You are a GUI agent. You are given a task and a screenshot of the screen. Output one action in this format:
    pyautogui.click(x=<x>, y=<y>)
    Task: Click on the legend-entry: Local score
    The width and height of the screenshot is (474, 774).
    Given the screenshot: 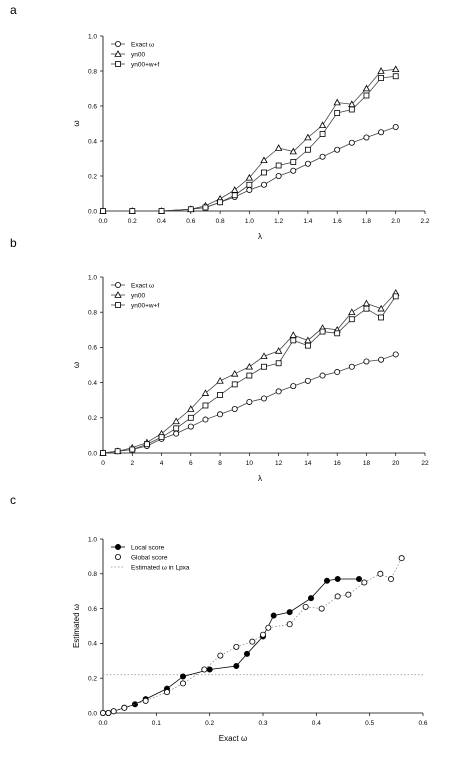 What is the action you would take?
    pyautogui.click(x=148, y=547)
    